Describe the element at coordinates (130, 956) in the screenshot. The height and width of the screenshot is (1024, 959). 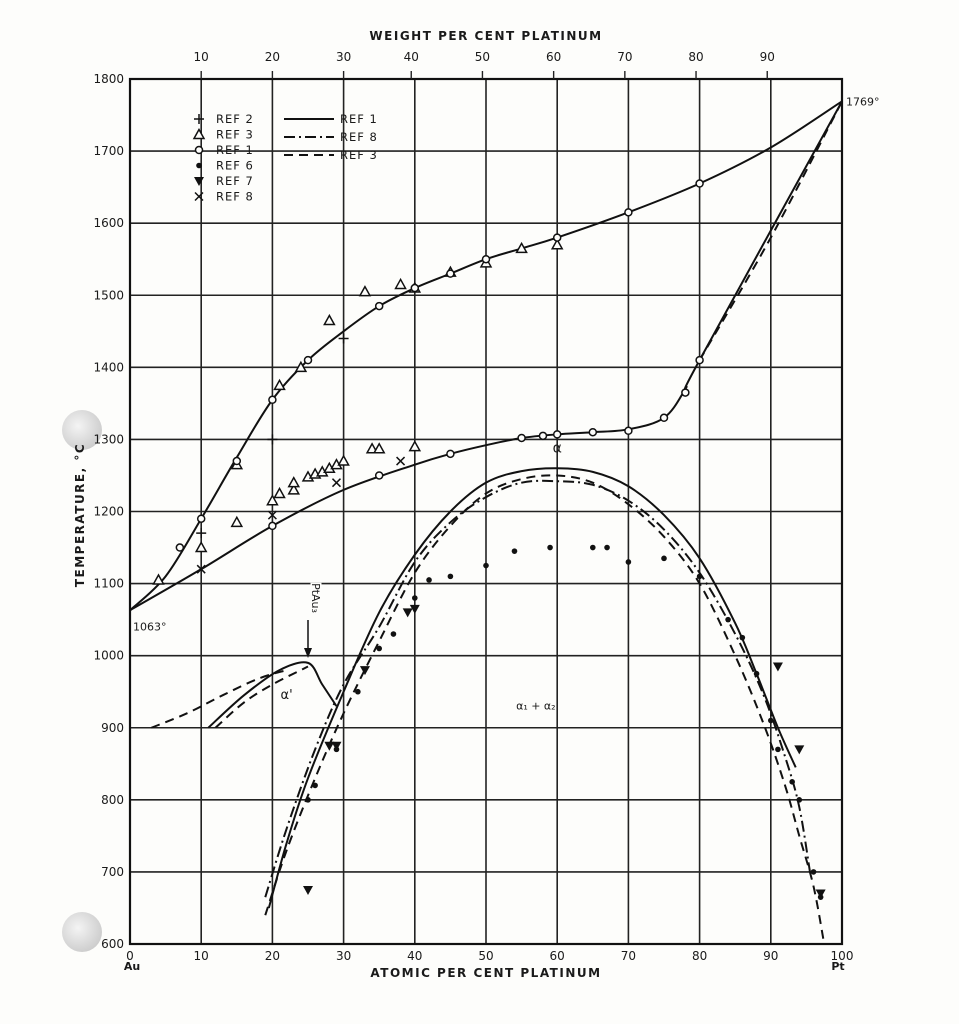
I see `x-tick-label: 0` at that location.